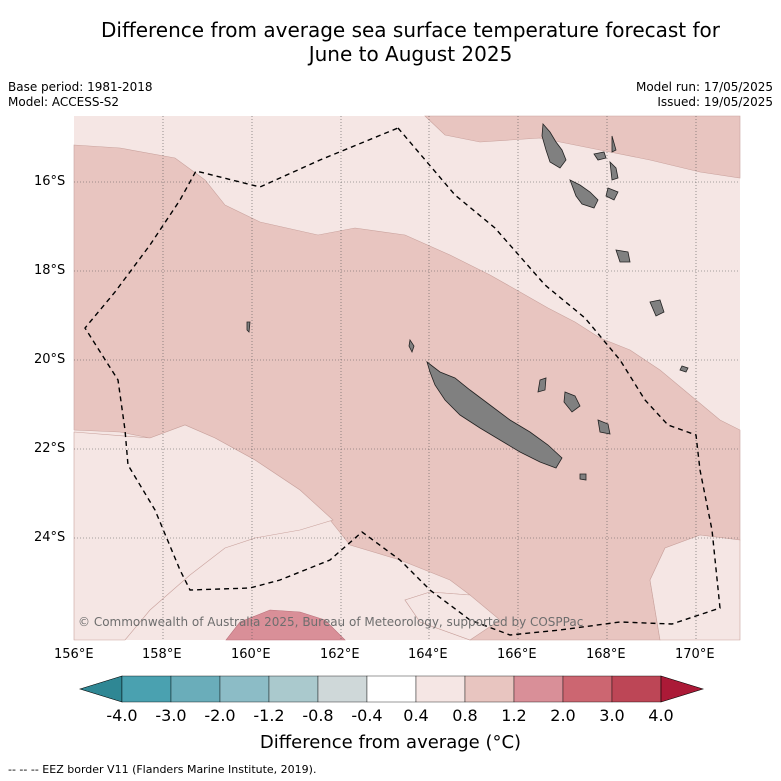  I want to click on colorbar-tick-label: 1.2, so click(514, 715).